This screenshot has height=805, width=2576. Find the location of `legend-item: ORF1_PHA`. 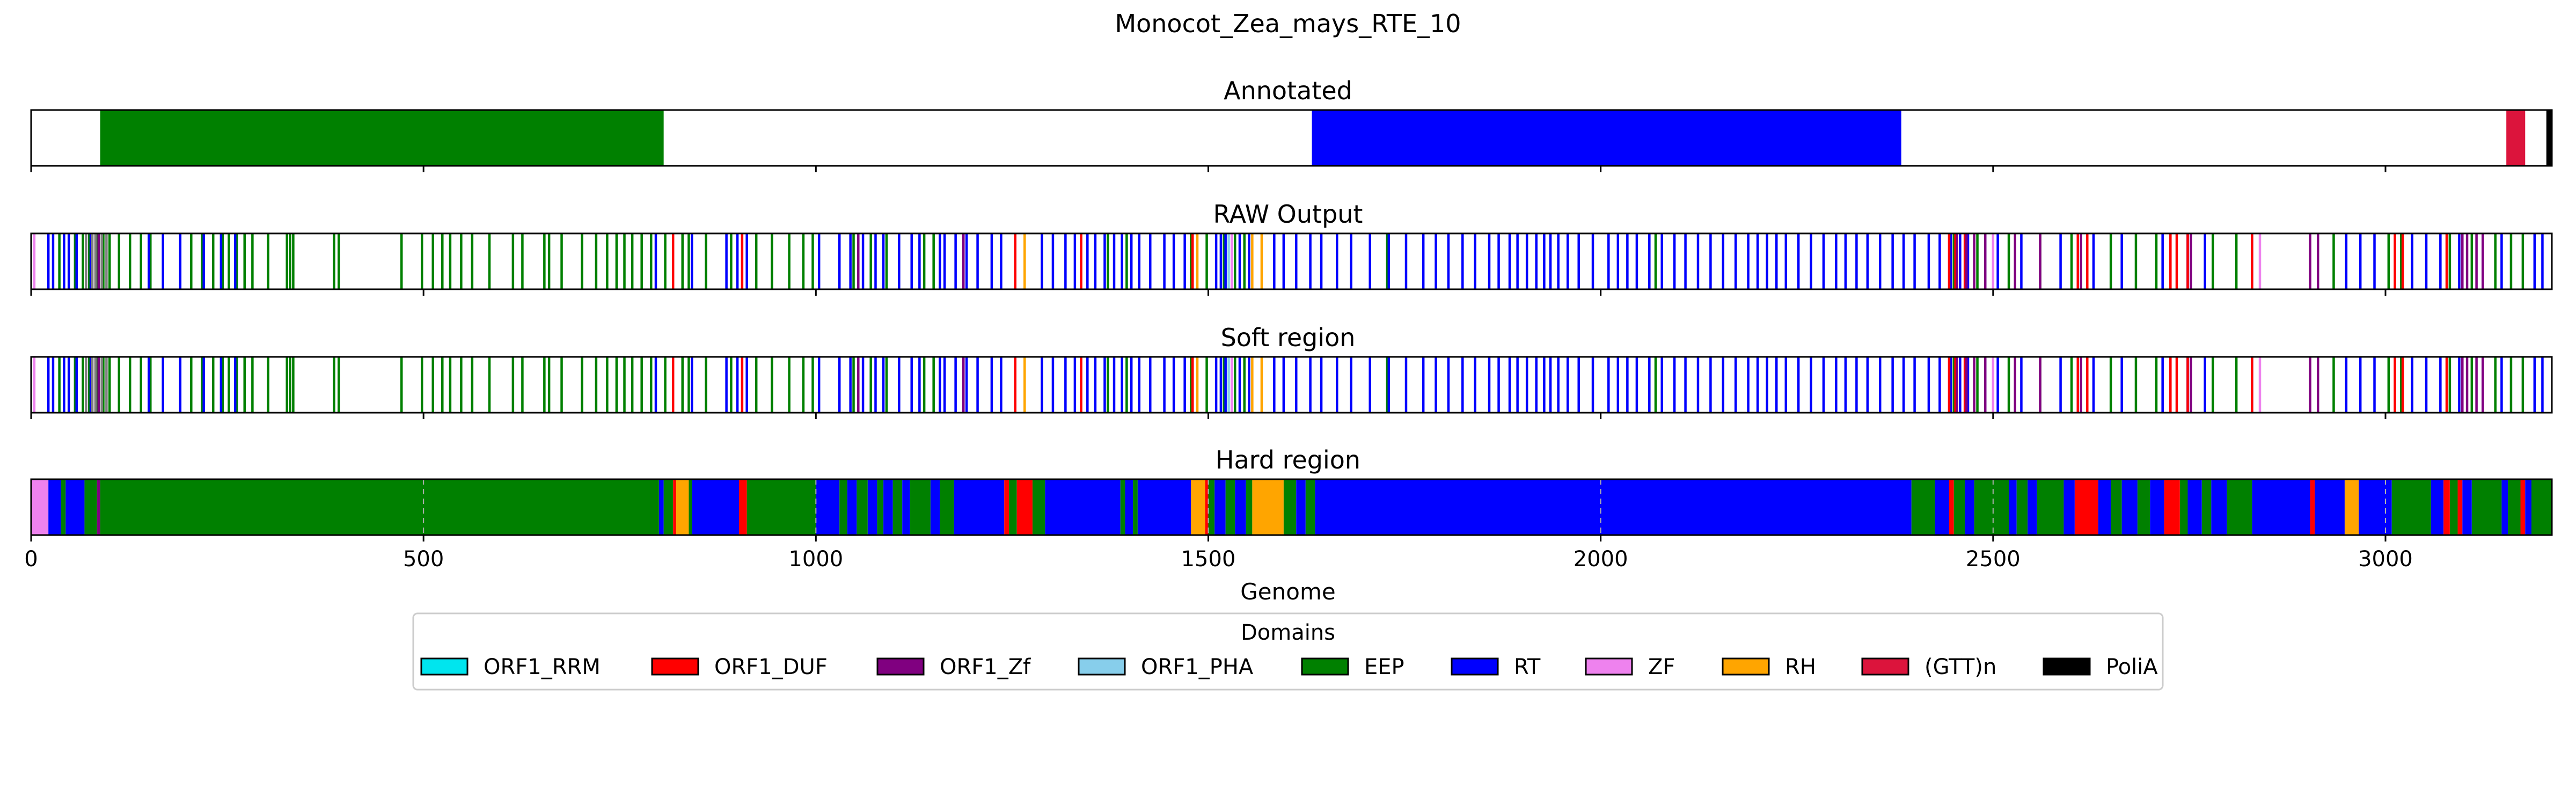

legend-item: ORF1_PHA is located at coordinates (1166, 667).